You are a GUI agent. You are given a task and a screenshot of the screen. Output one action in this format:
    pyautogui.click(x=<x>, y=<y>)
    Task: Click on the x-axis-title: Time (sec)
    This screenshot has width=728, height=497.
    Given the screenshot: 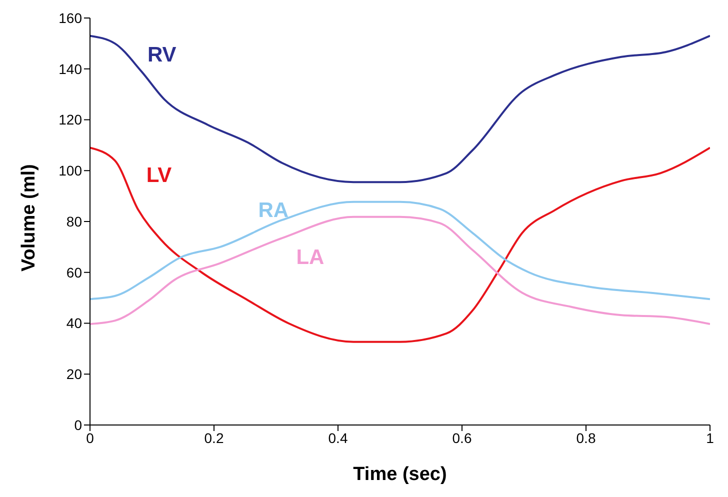 What is the action you would take?
    pyautogui.click(x=400, y=474)
    